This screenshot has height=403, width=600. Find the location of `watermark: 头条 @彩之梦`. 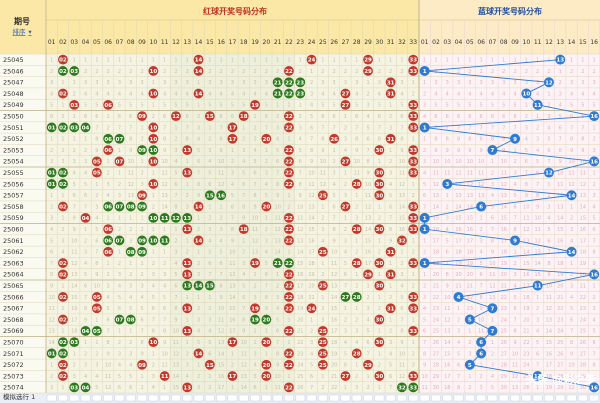

watermark: 头条 @彩之梦 is located at coordinates (561, 379).